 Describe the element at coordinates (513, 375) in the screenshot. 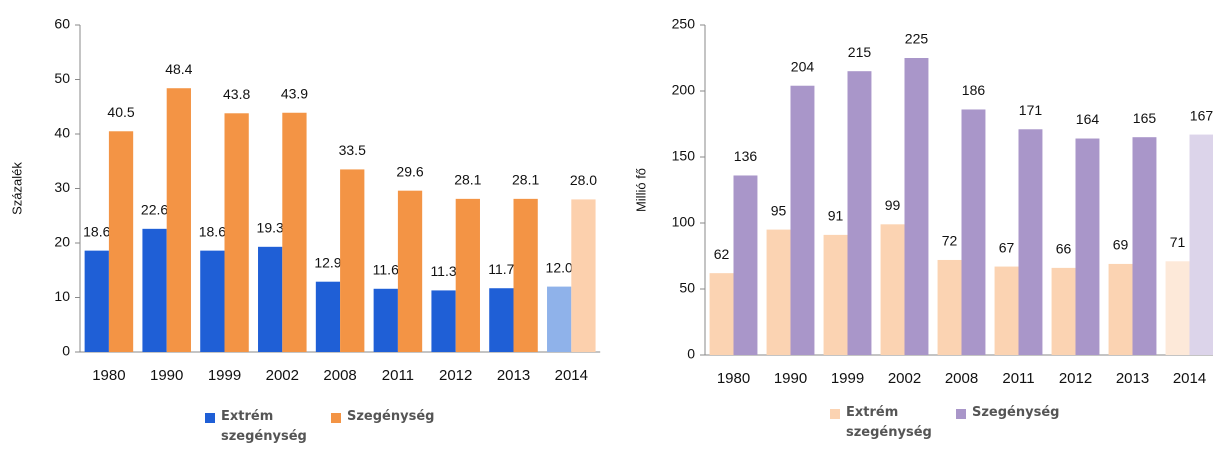

I see `x-tick-label: 2013` at that location.